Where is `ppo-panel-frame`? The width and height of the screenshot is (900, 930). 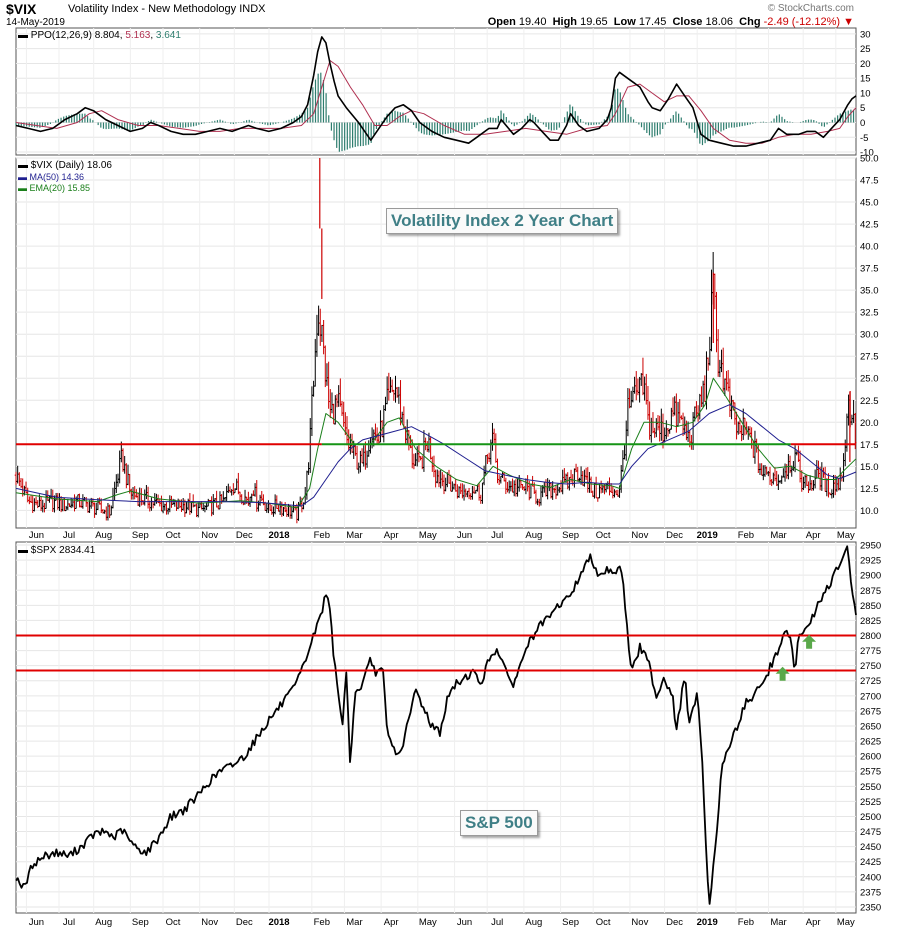 ppo-panel-frame is located at coordinates (436, 91).